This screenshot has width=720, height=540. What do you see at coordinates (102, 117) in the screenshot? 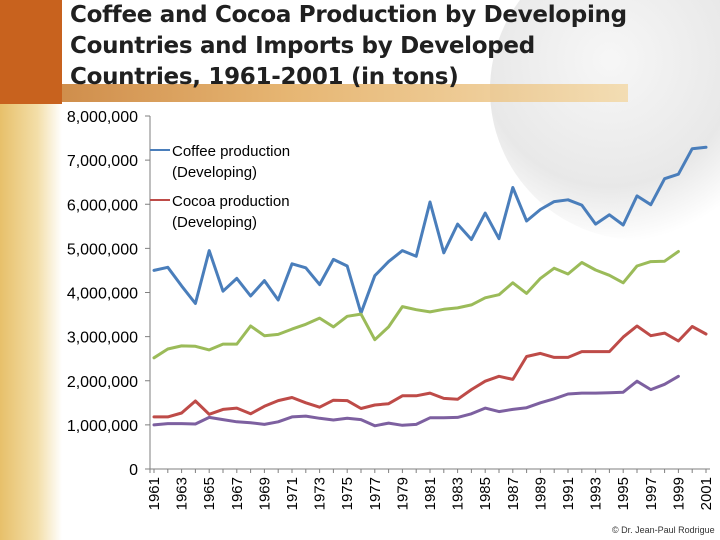
I see `y-tick-label: 8,000,000` at bounding box center [102, 117].